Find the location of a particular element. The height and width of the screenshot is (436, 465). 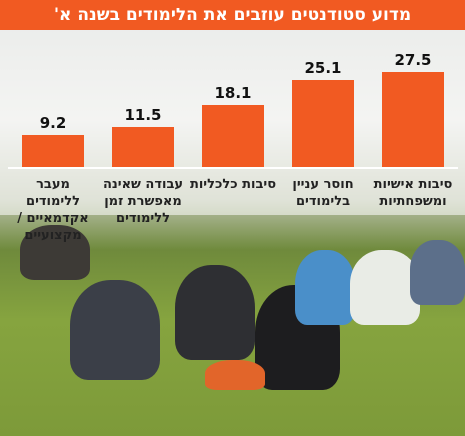

value-label: 11.5 is located at coordinates (143, 115).